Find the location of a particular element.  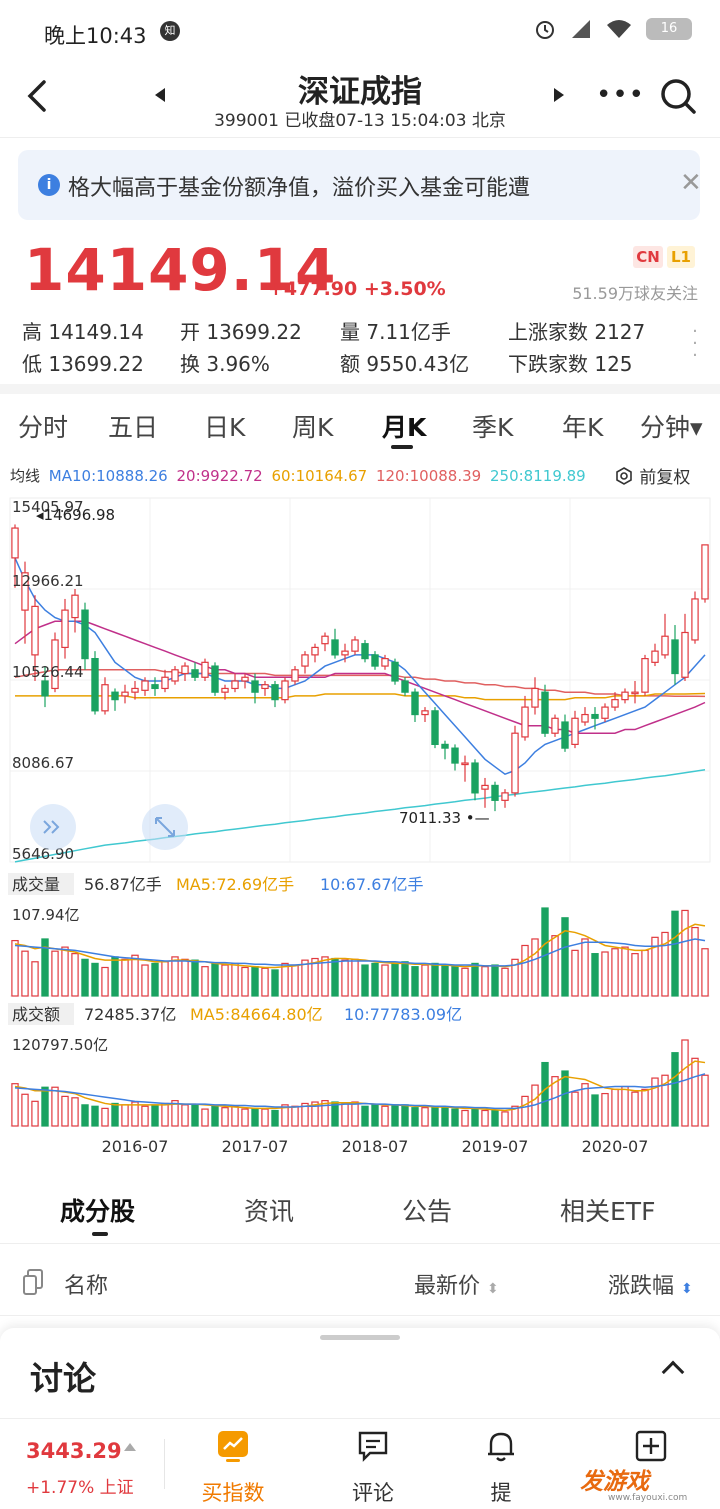

buy-index-button: 买指数 is located at coordinates (233, 1468).